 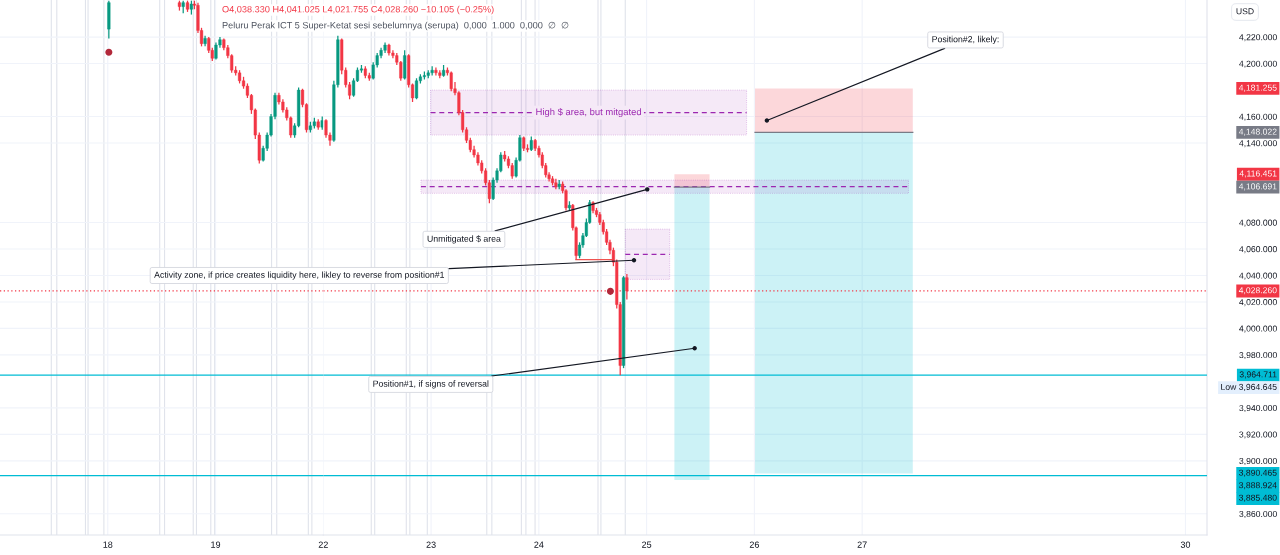 What do you see at coordinates (323, 544) in the screenshot?
I see `x-tick-label: 22` at bounding box center [323, 544].